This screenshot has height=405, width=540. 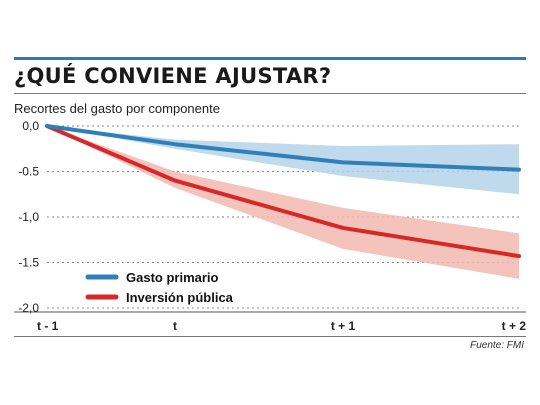 I want to click on x-tick-label: t + 2, so click(x=514, y=326).